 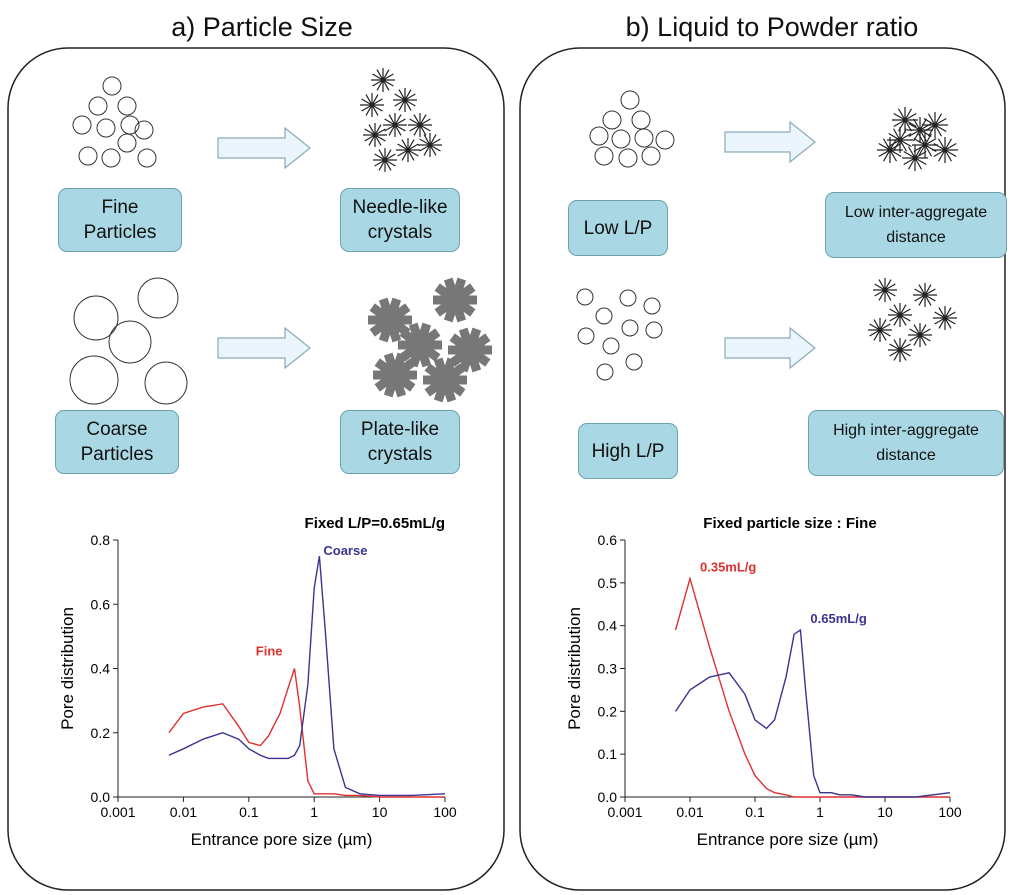 What do you see at coordinates (885, 812) in the screenshot?
I see `x-tick-label: 10` at bounding box center [885, 812].